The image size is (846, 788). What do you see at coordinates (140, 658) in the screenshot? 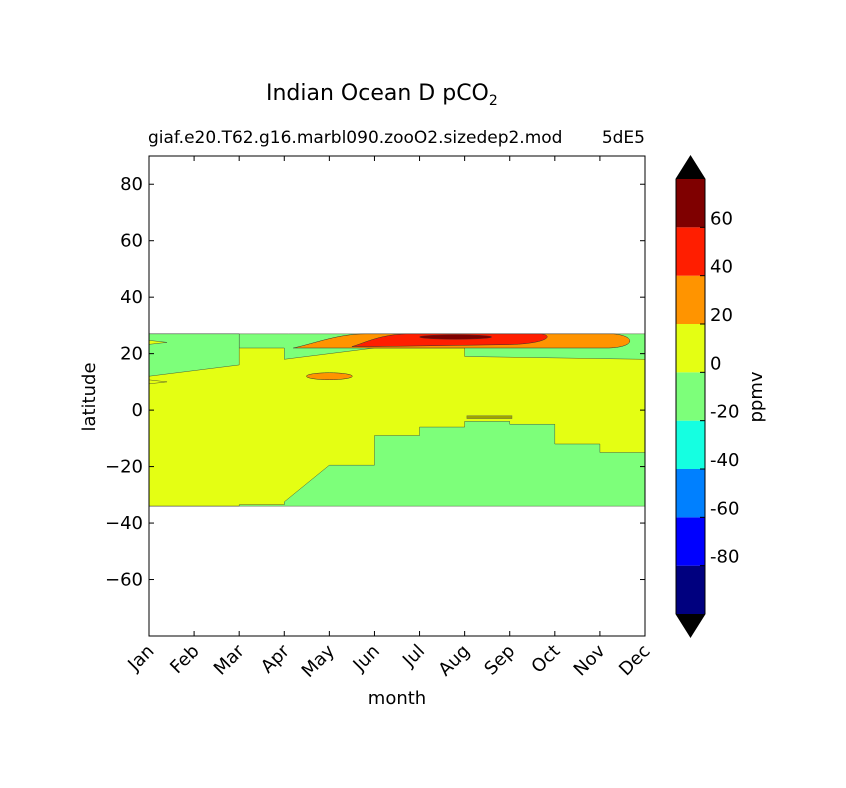
I see `x-tick-label-jan: Jan` at bounding box center [140, 658].